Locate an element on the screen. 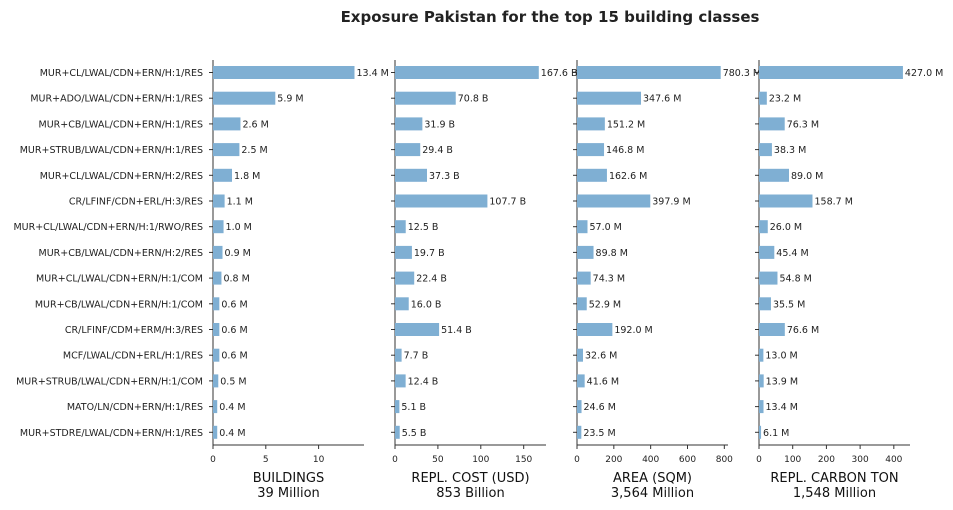 This screenshot has height=510, width=953. data-label: 24.6 M is located at coordinates (600, 407).